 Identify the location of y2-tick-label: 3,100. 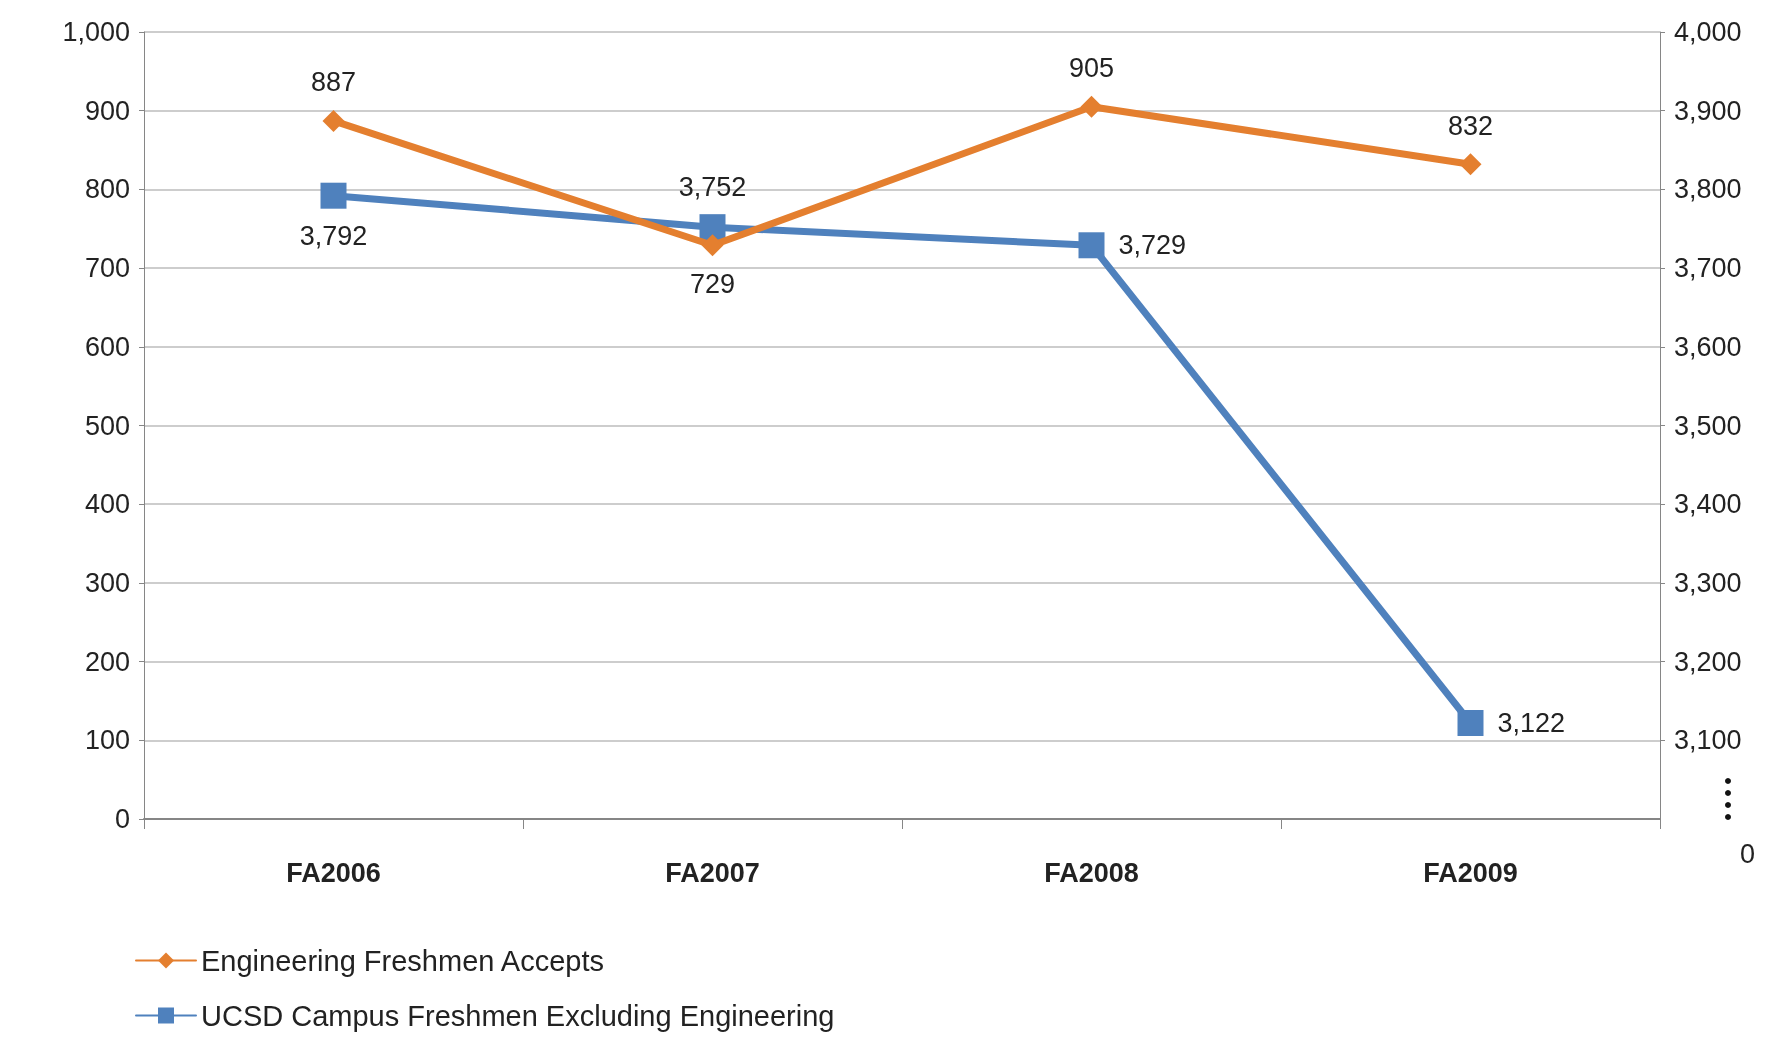
(1708, 740).